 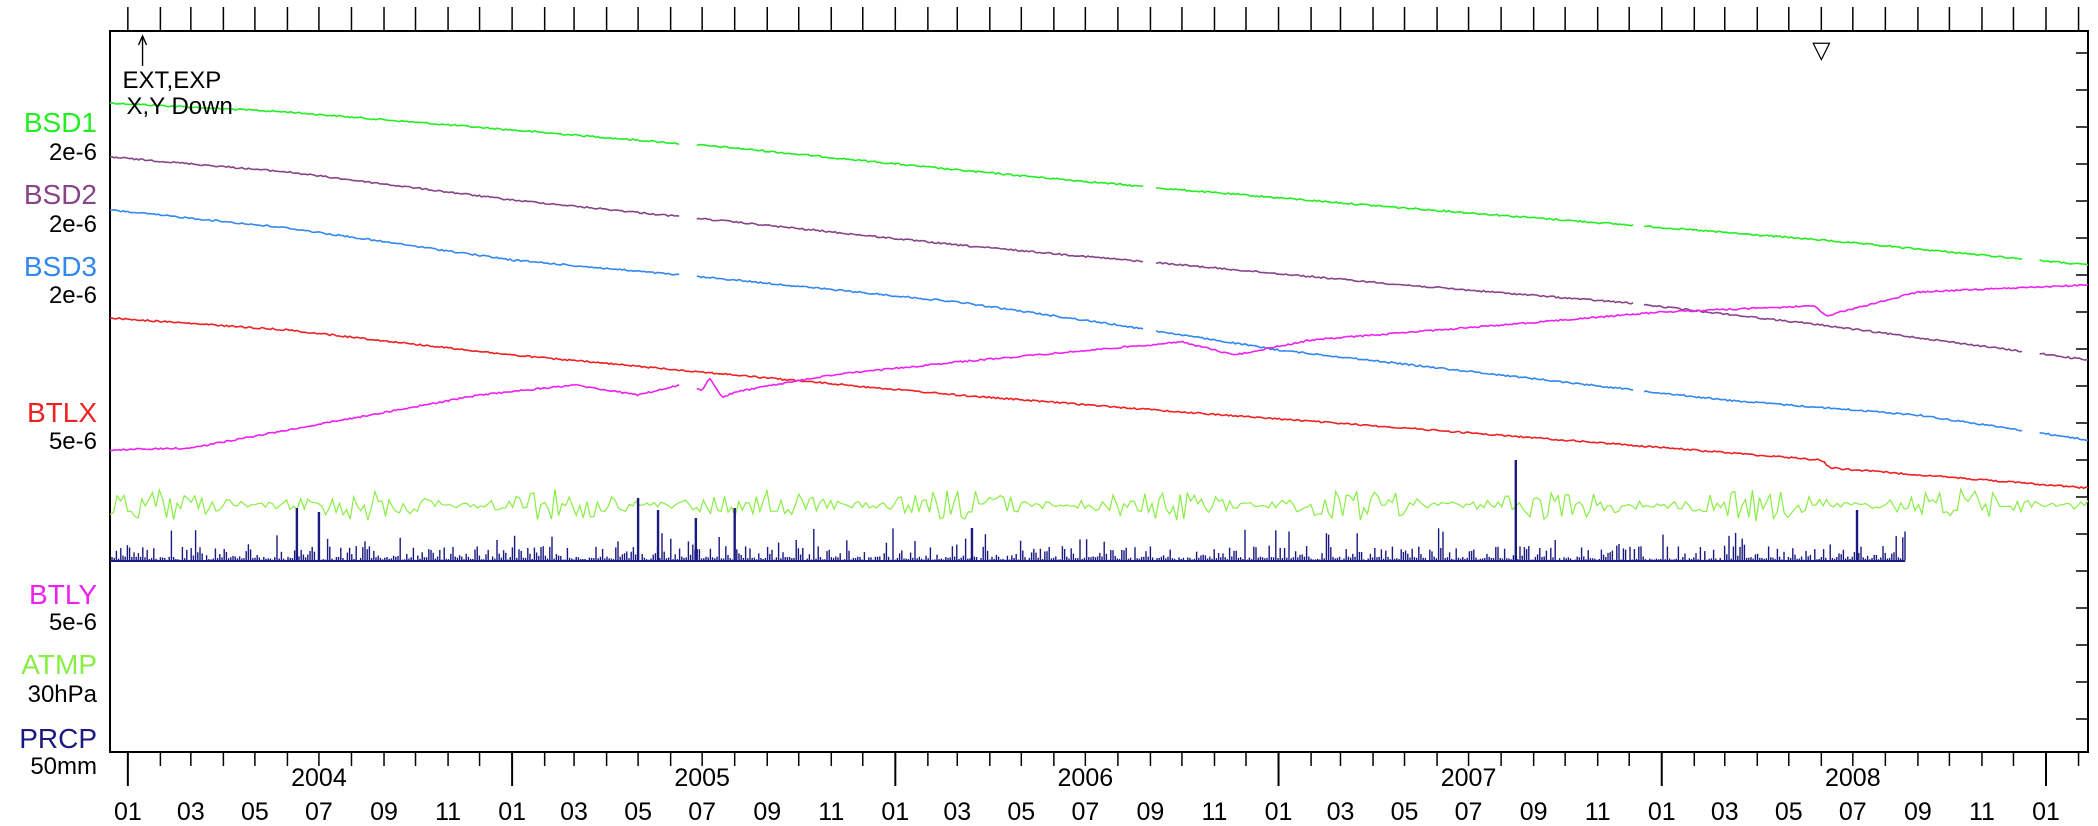 I want to click on legend-scale-bsd2: 2e-6, so click(x=73, y=224).